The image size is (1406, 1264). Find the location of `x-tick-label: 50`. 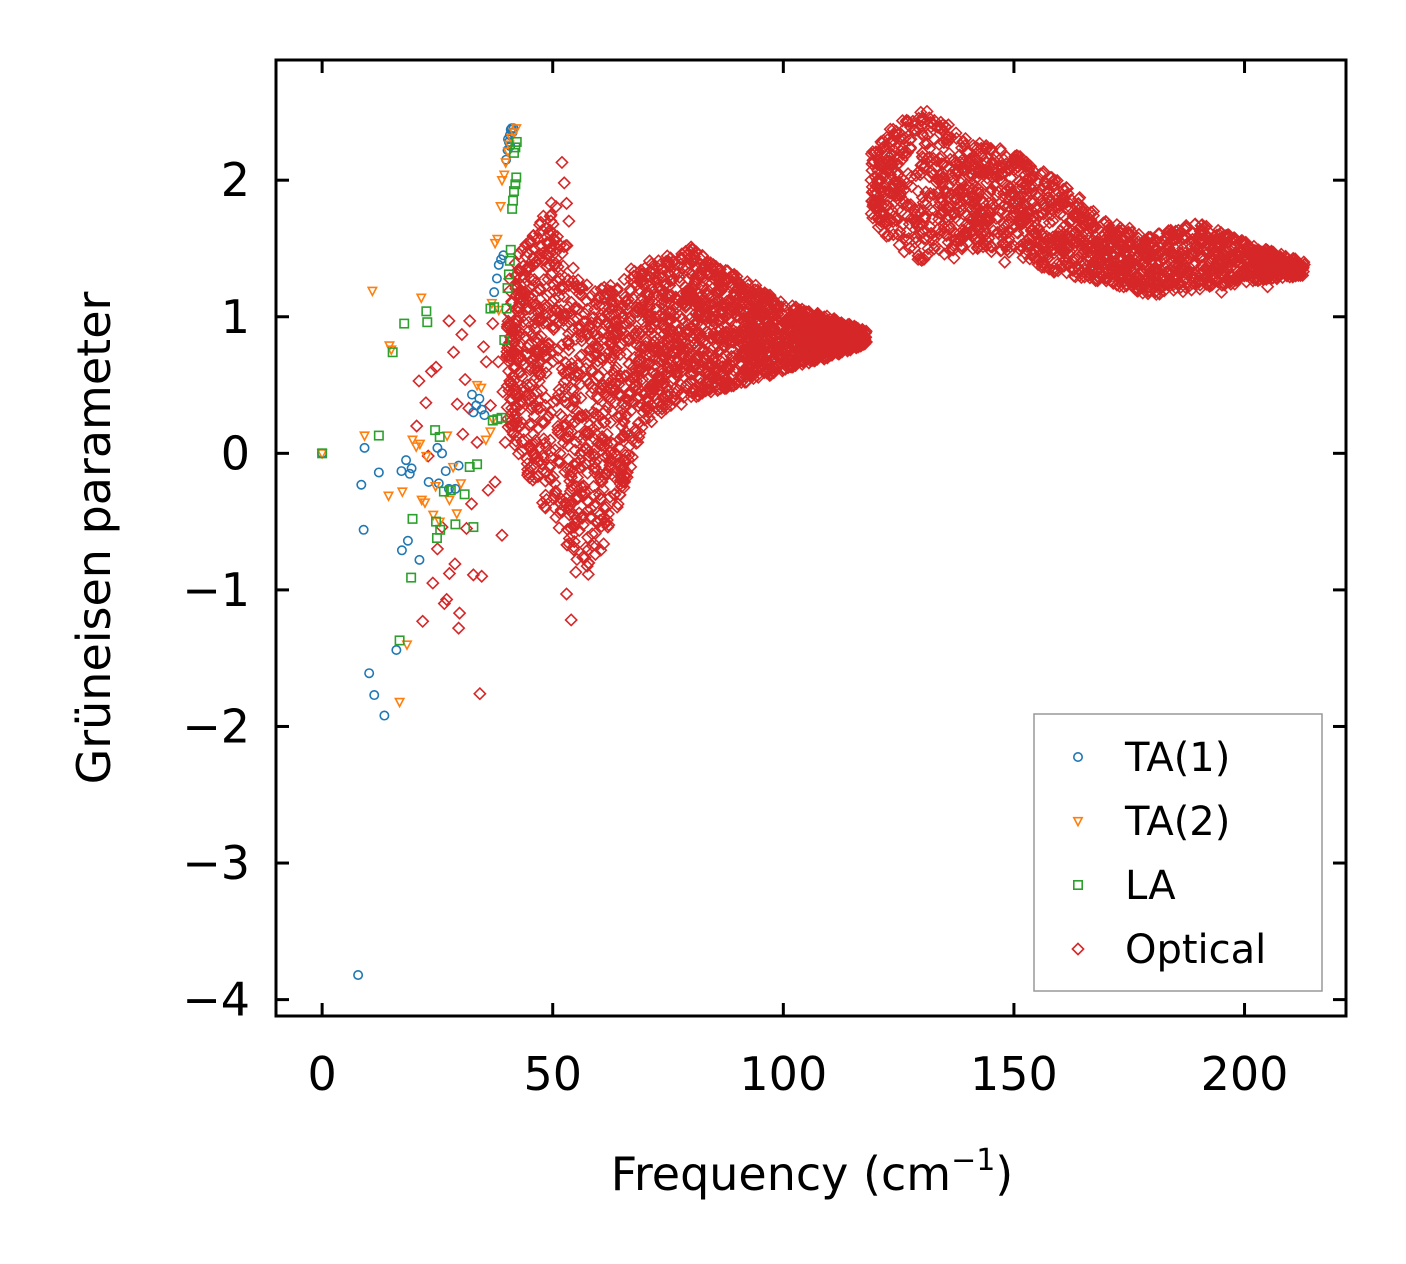

x-tick-label: 50 is located at coordinates (552, 1074).